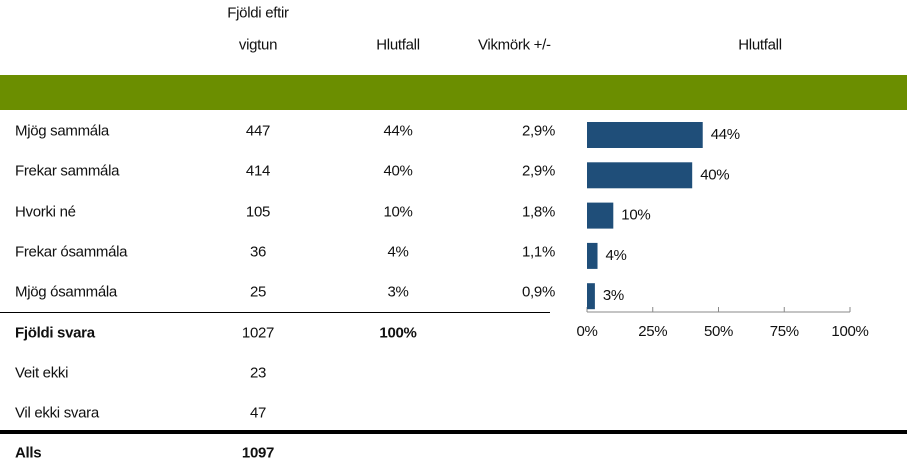 The width and height of the screenshot is (907, 466). I want to click on cell: 1,8%, so click(538, 212).